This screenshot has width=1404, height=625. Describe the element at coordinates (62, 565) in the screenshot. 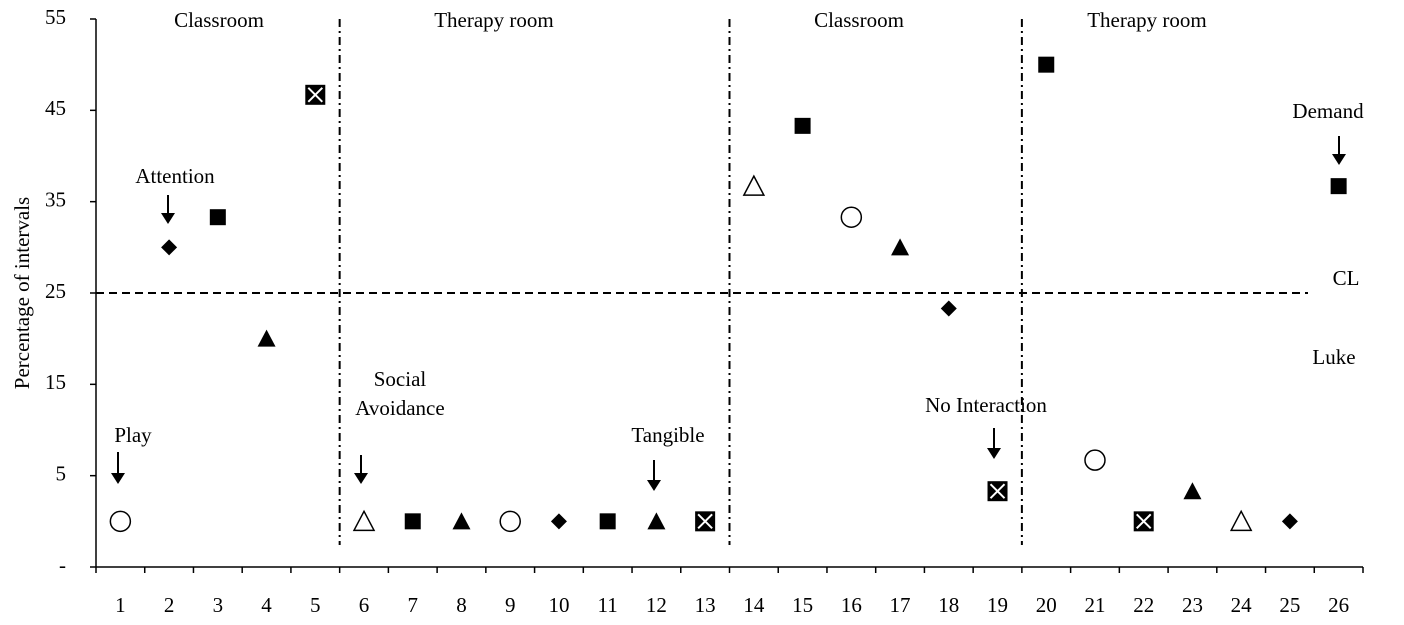

I see `y-tick-label: -` at that location.